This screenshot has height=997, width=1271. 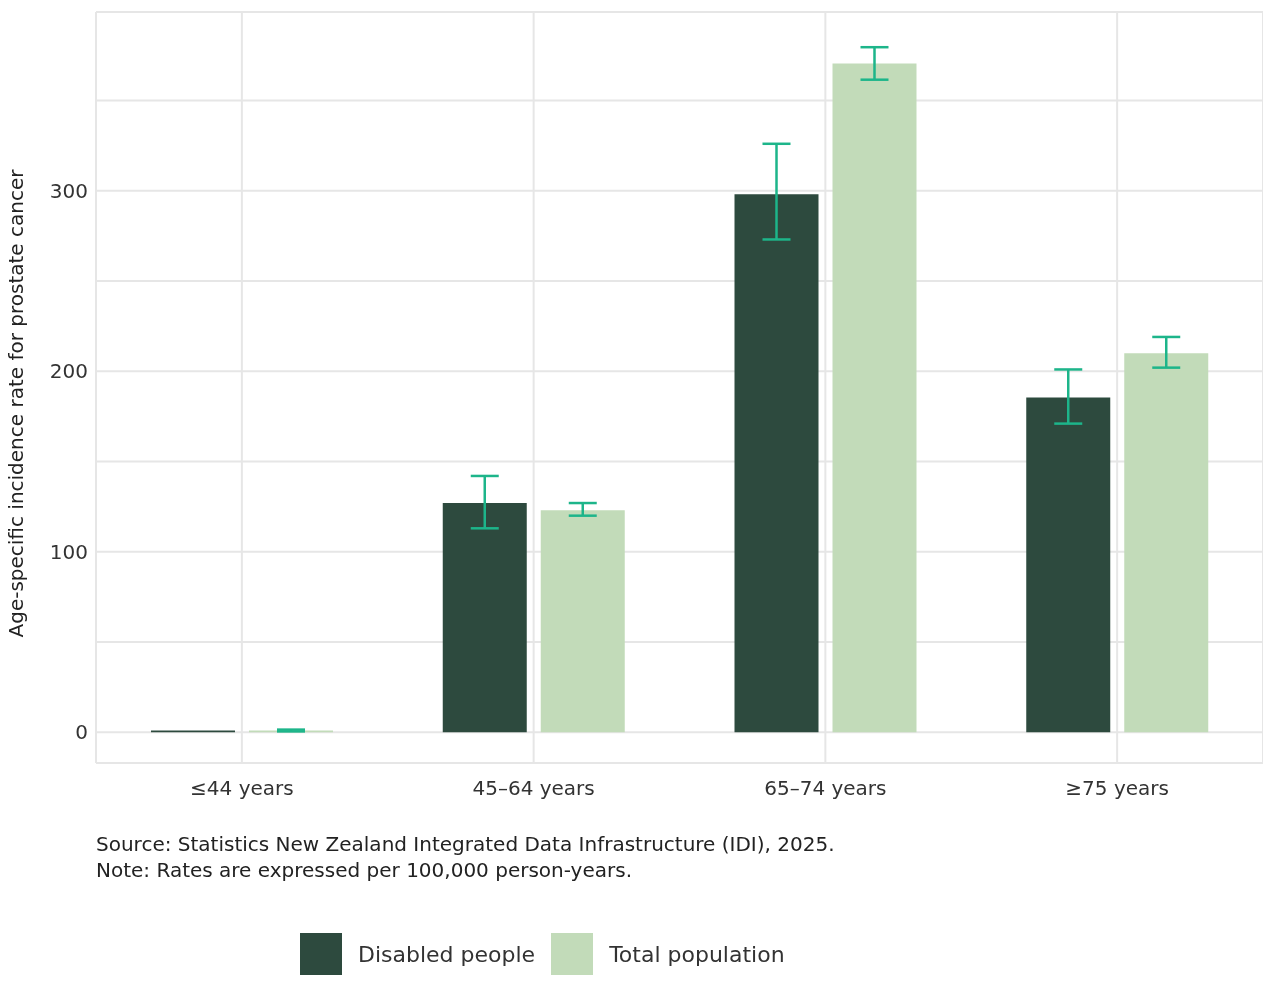 I want to click on source-note: Source: Statistics New Zealand Integrated Data Infrastructure (IDI), 2025., so click(x=466, y=844).